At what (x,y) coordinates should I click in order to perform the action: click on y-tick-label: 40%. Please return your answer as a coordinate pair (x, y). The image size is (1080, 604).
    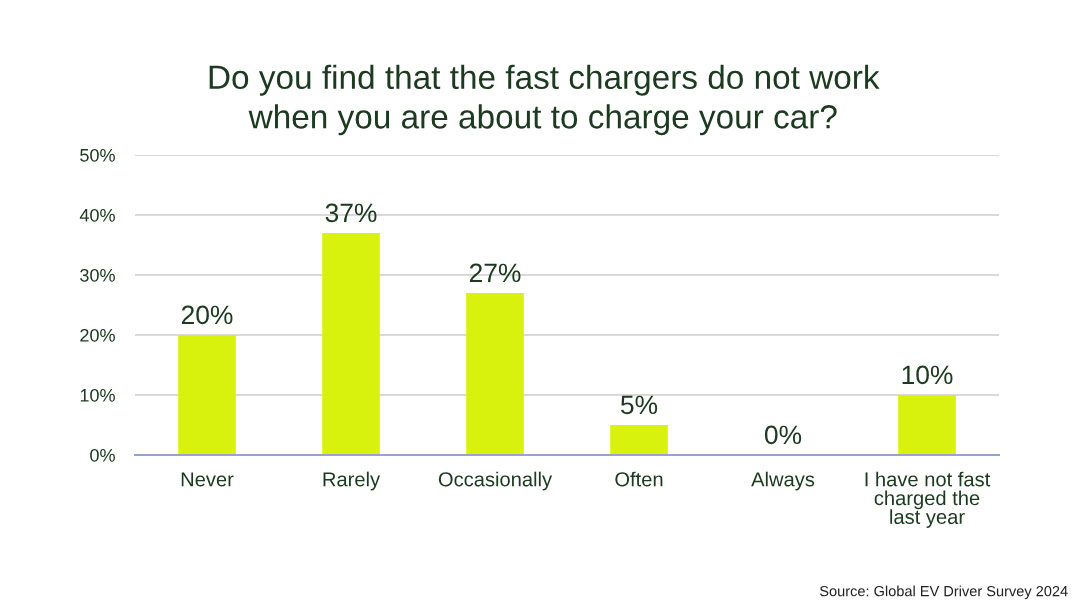
    Looking at the image, I should click on (97, 215).